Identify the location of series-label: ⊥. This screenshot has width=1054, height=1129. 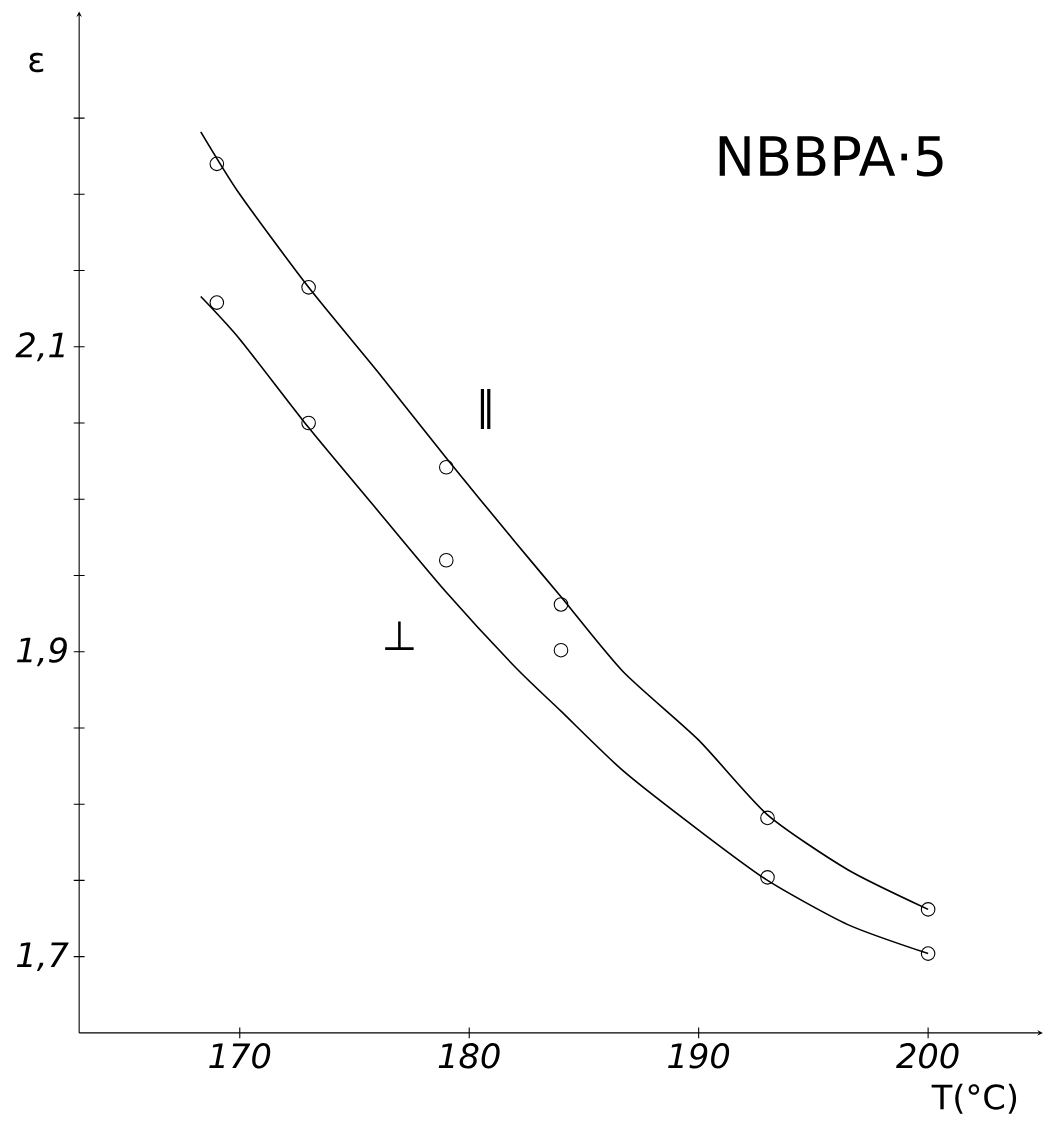
(399, 635).